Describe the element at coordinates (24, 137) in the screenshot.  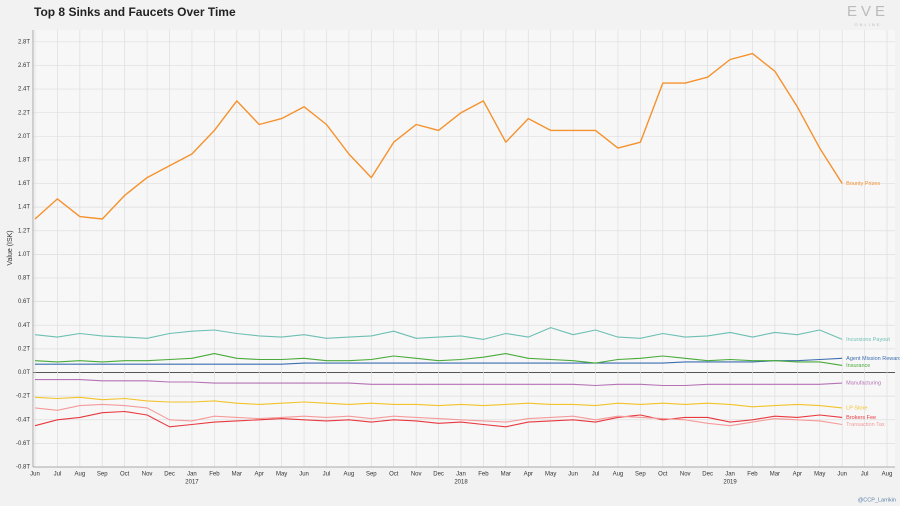
I see `y-tick-label: 2.0T` at that location.